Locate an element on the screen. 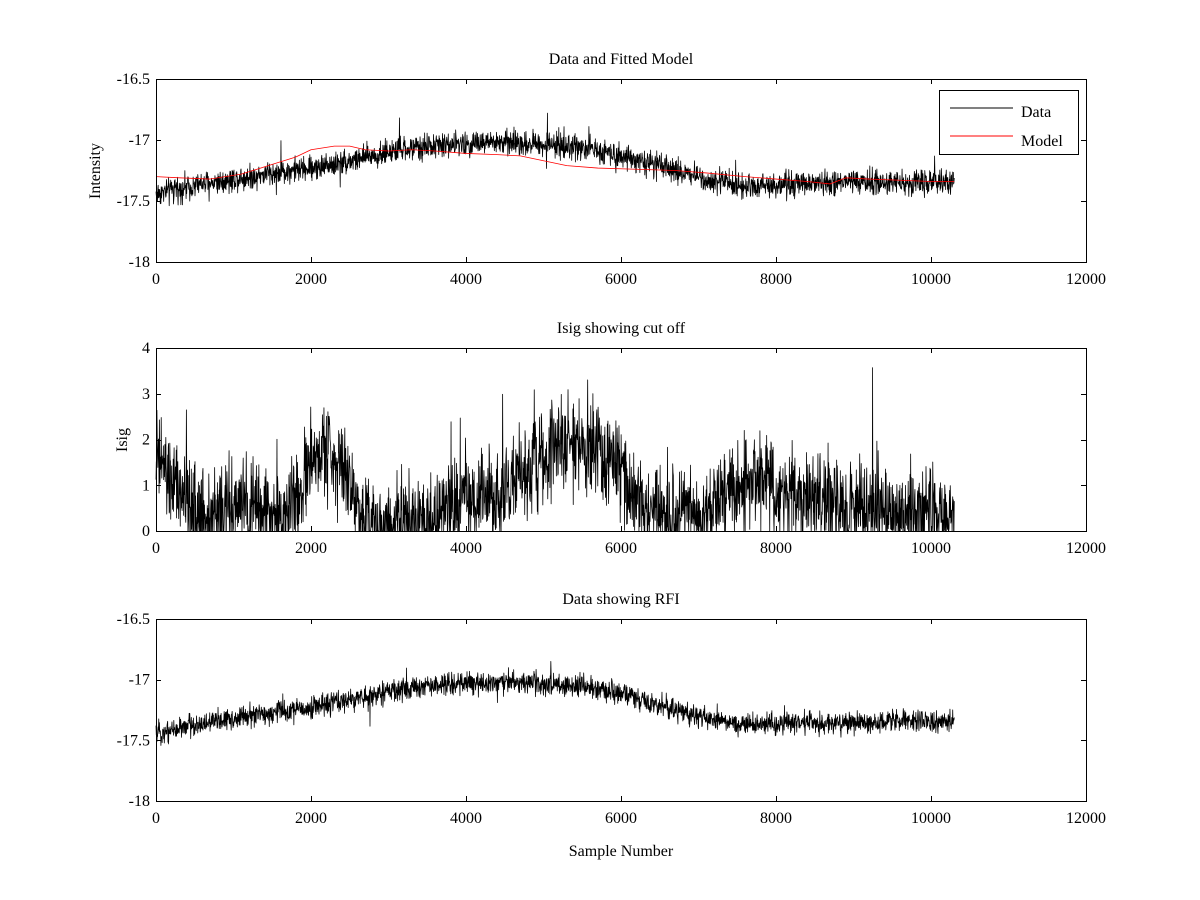 This screenshot has width=1200, height=900. x-axis-label: Sample Number is located at coordinates (621, 851).